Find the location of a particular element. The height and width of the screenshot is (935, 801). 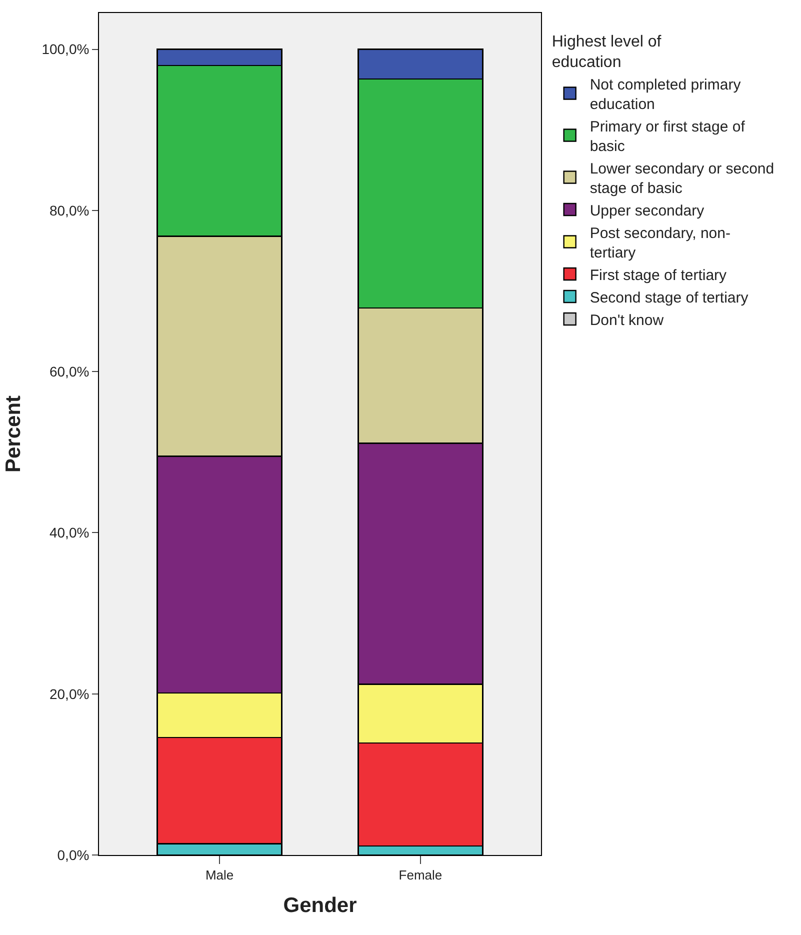

legend-label: Don't know is located at coordinates (627, 320).